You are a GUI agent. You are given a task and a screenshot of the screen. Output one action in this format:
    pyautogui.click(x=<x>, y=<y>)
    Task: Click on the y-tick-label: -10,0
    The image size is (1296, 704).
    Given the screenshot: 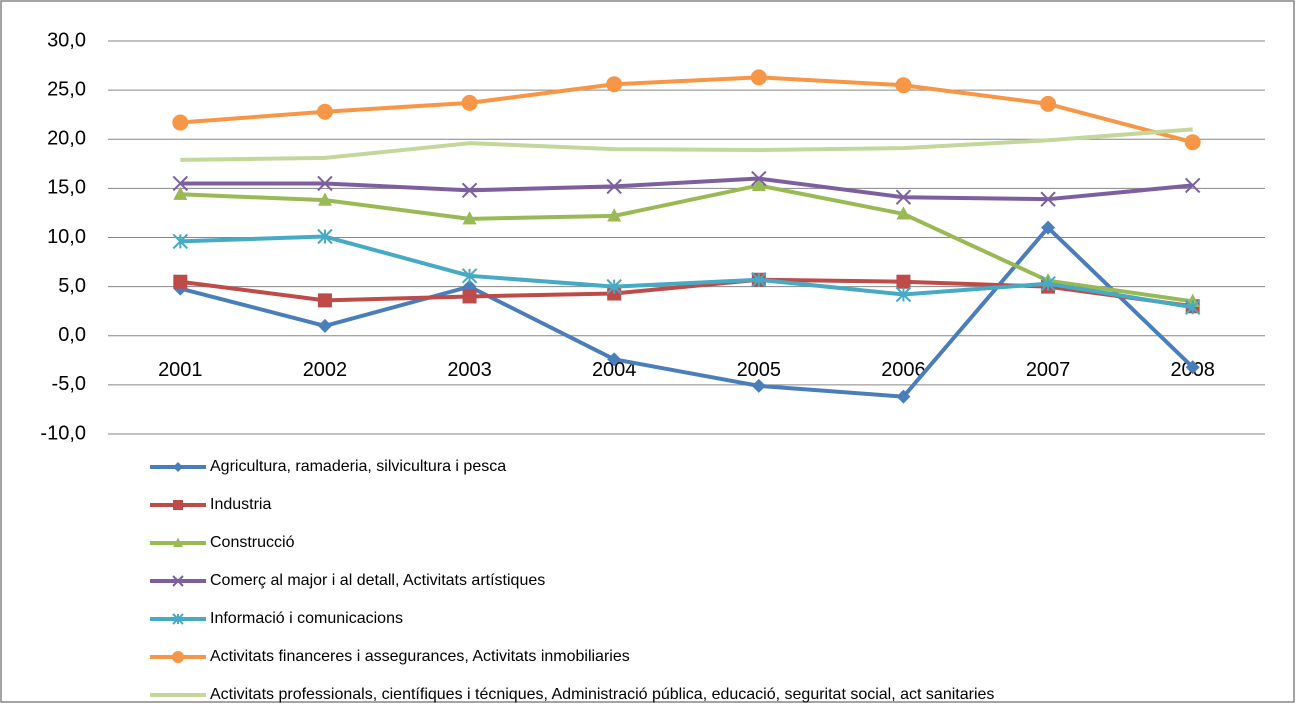 What is the action you would take?
    pyautogui.click(x=63, y=433)
    